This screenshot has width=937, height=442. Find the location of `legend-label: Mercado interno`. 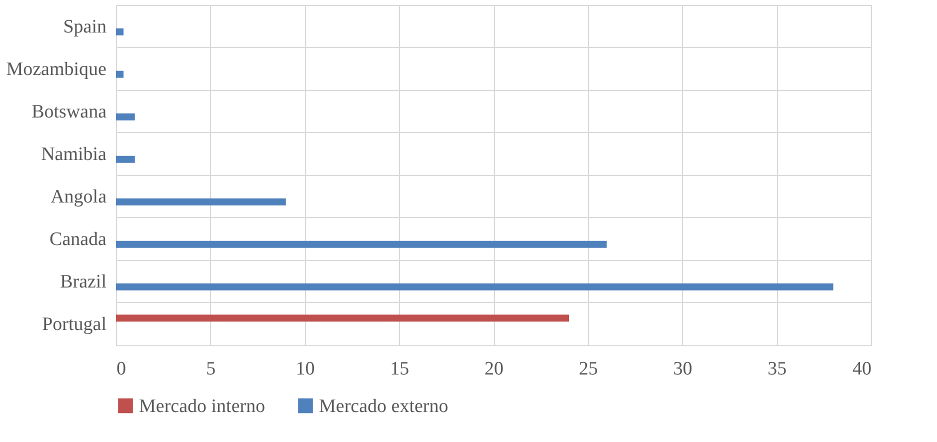

legend-label: Mercado interno is located at coordinates (202, 406).